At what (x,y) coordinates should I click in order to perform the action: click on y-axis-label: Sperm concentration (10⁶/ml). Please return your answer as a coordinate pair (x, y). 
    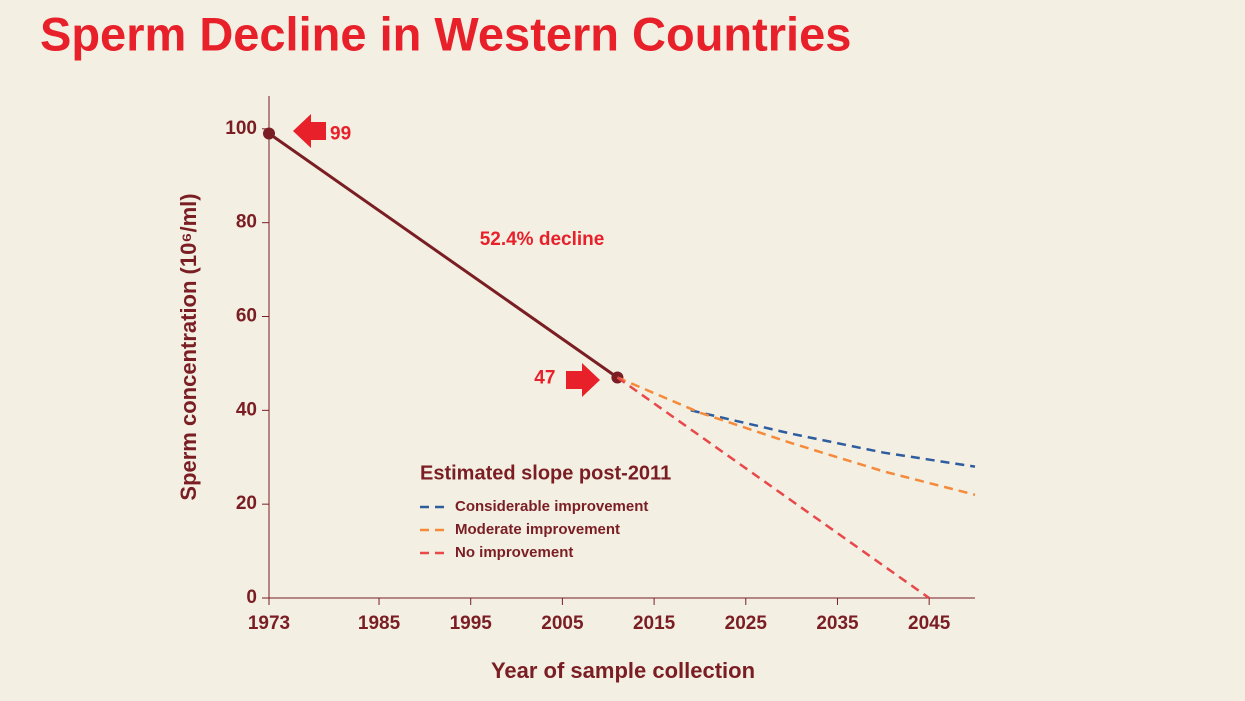
    Looking at the image, I should click on (188, 346).